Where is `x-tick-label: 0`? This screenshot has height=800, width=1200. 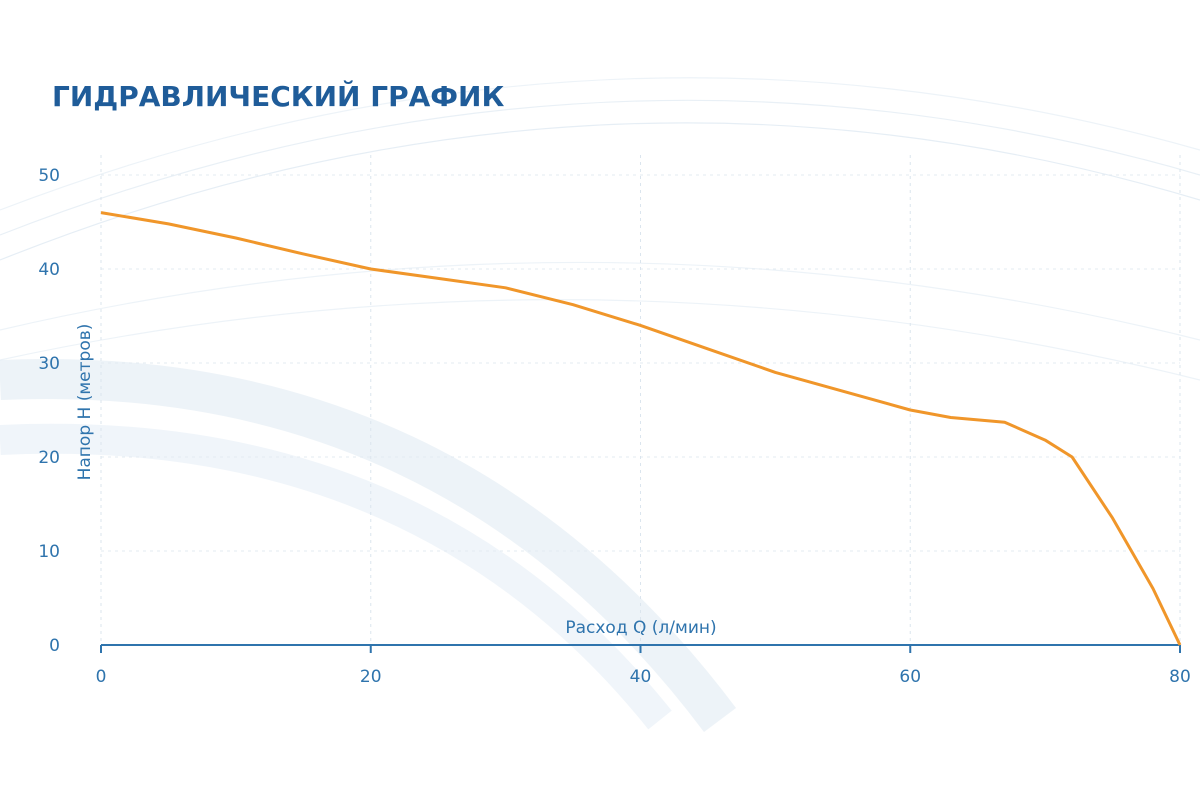
x-tick-label: 0 is located at coordinates (101, 677).